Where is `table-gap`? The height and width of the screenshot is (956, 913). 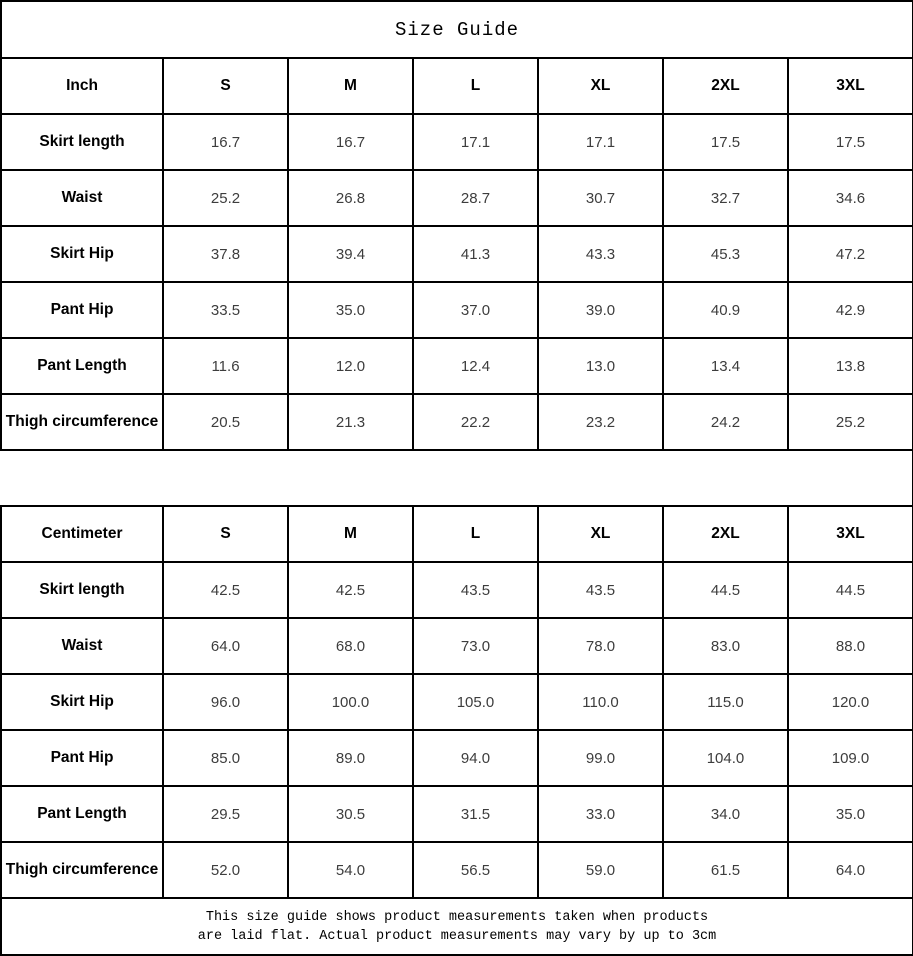
table-gap is located at coordinates (457, 478).